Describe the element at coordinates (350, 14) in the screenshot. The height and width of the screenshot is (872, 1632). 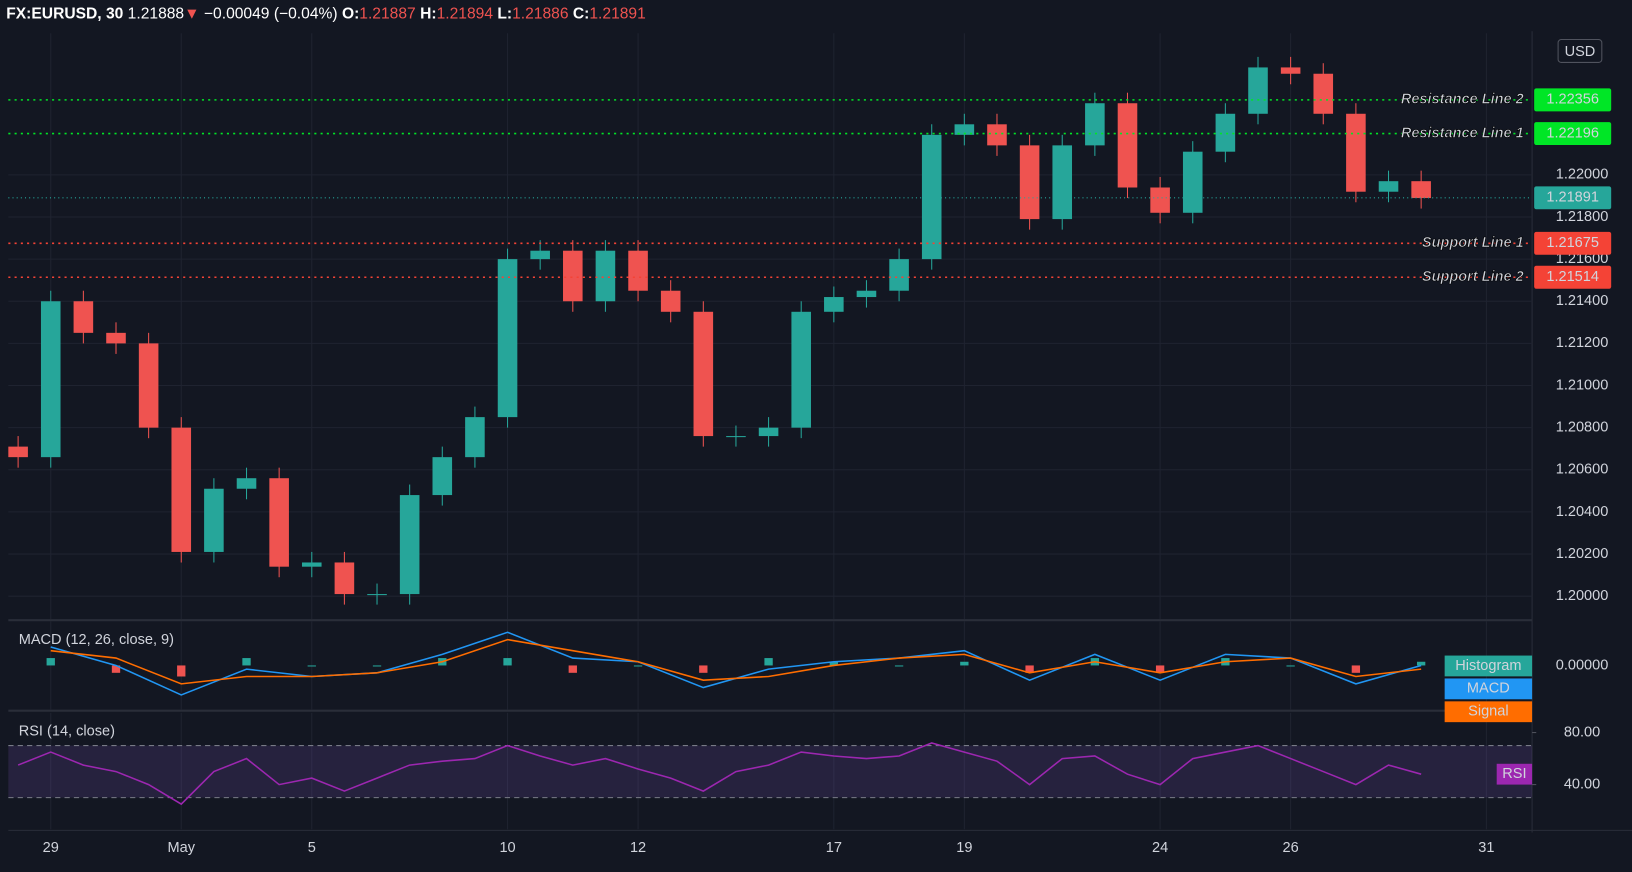
I see `ohlc-label: O:` at that location.